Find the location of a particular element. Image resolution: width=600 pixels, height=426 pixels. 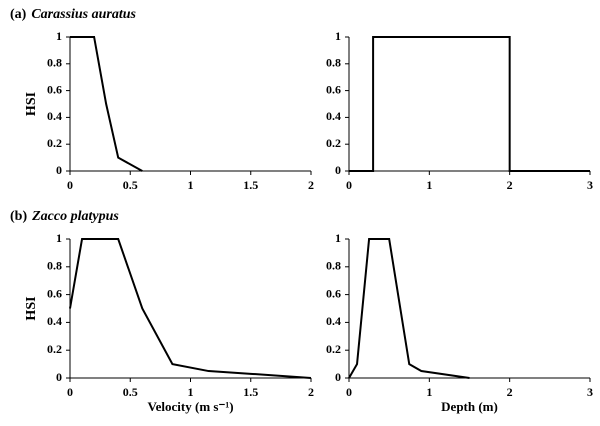

x-axis-label: Velocity (m s⁻¹) is located at coordinates (190, 406).